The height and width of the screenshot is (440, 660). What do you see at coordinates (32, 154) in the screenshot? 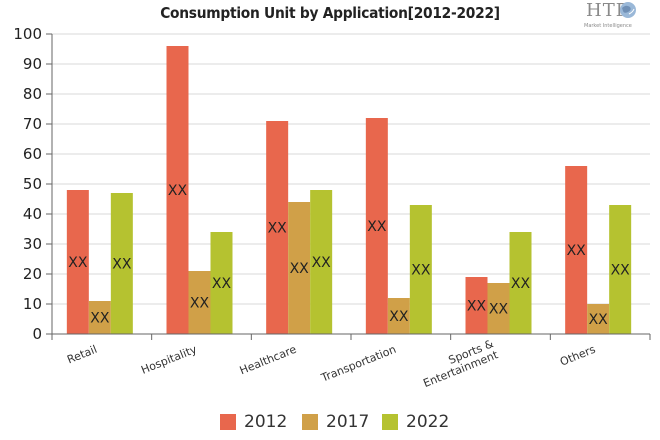
I see `y-tick-label: 60` at bounding box center [32, 154].